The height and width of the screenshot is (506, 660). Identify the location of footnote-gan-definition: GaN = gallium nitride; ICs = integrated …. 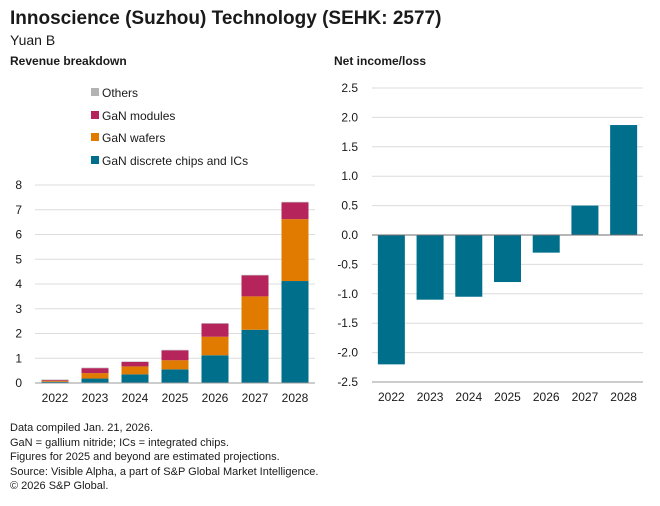
(119, 442).